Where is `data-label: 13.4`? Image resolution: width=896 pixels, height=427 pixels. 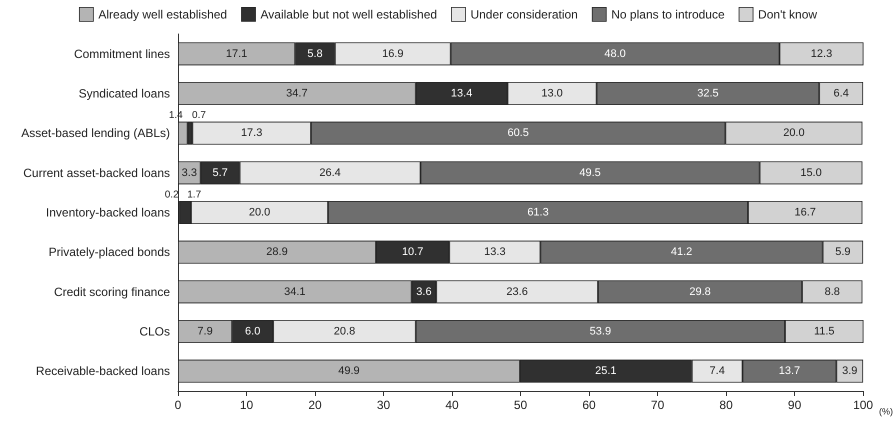
data-label: 13.4 is located at coordinates (461, 94).